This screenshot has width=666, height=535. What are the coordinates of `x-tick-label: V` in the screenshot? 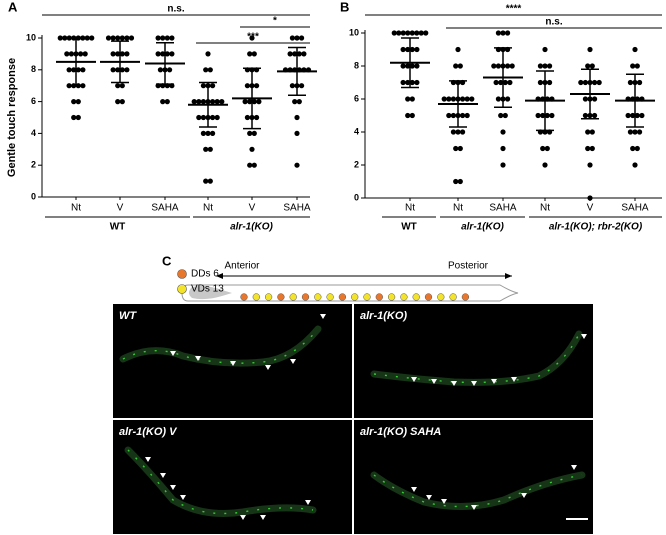 It's located at (252, 208).